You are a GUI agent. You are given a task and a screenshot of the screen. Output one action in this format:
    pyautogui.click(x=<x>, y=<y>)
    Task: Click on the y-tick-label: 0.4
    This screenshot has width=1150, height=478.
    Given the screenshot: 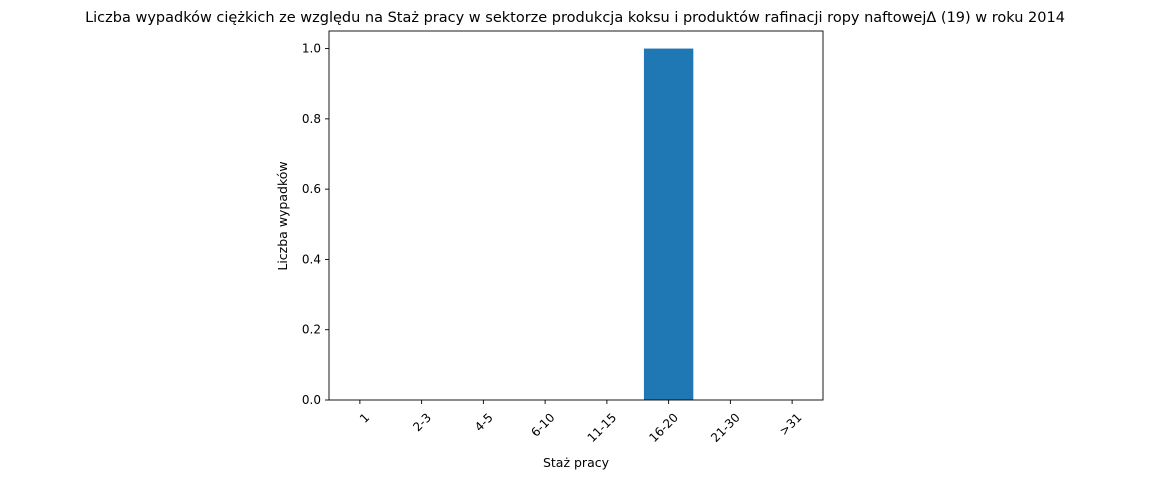 What is the action you would take?
    pyautogui.click(x=311, y=259)
    